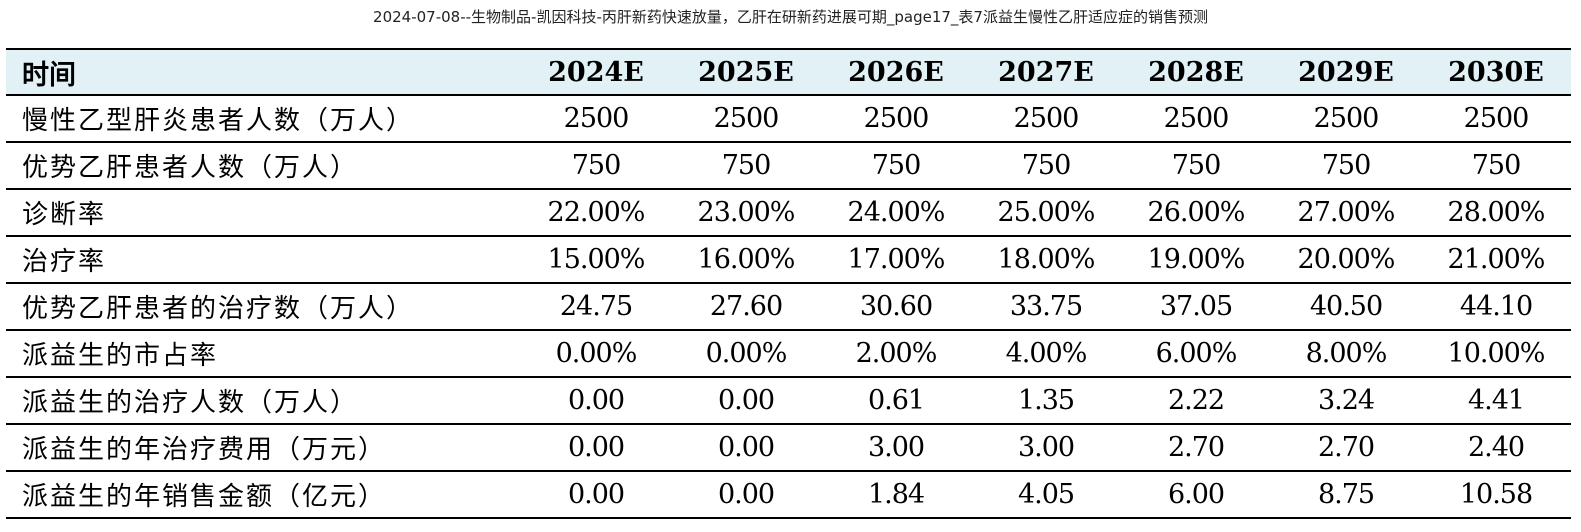 This screenshot has height=532, width=1581. What do you see at coordinates (1196, 494) in the screenshot?
I see `table-cell: 6.00` at bounding box center [1196, 494].